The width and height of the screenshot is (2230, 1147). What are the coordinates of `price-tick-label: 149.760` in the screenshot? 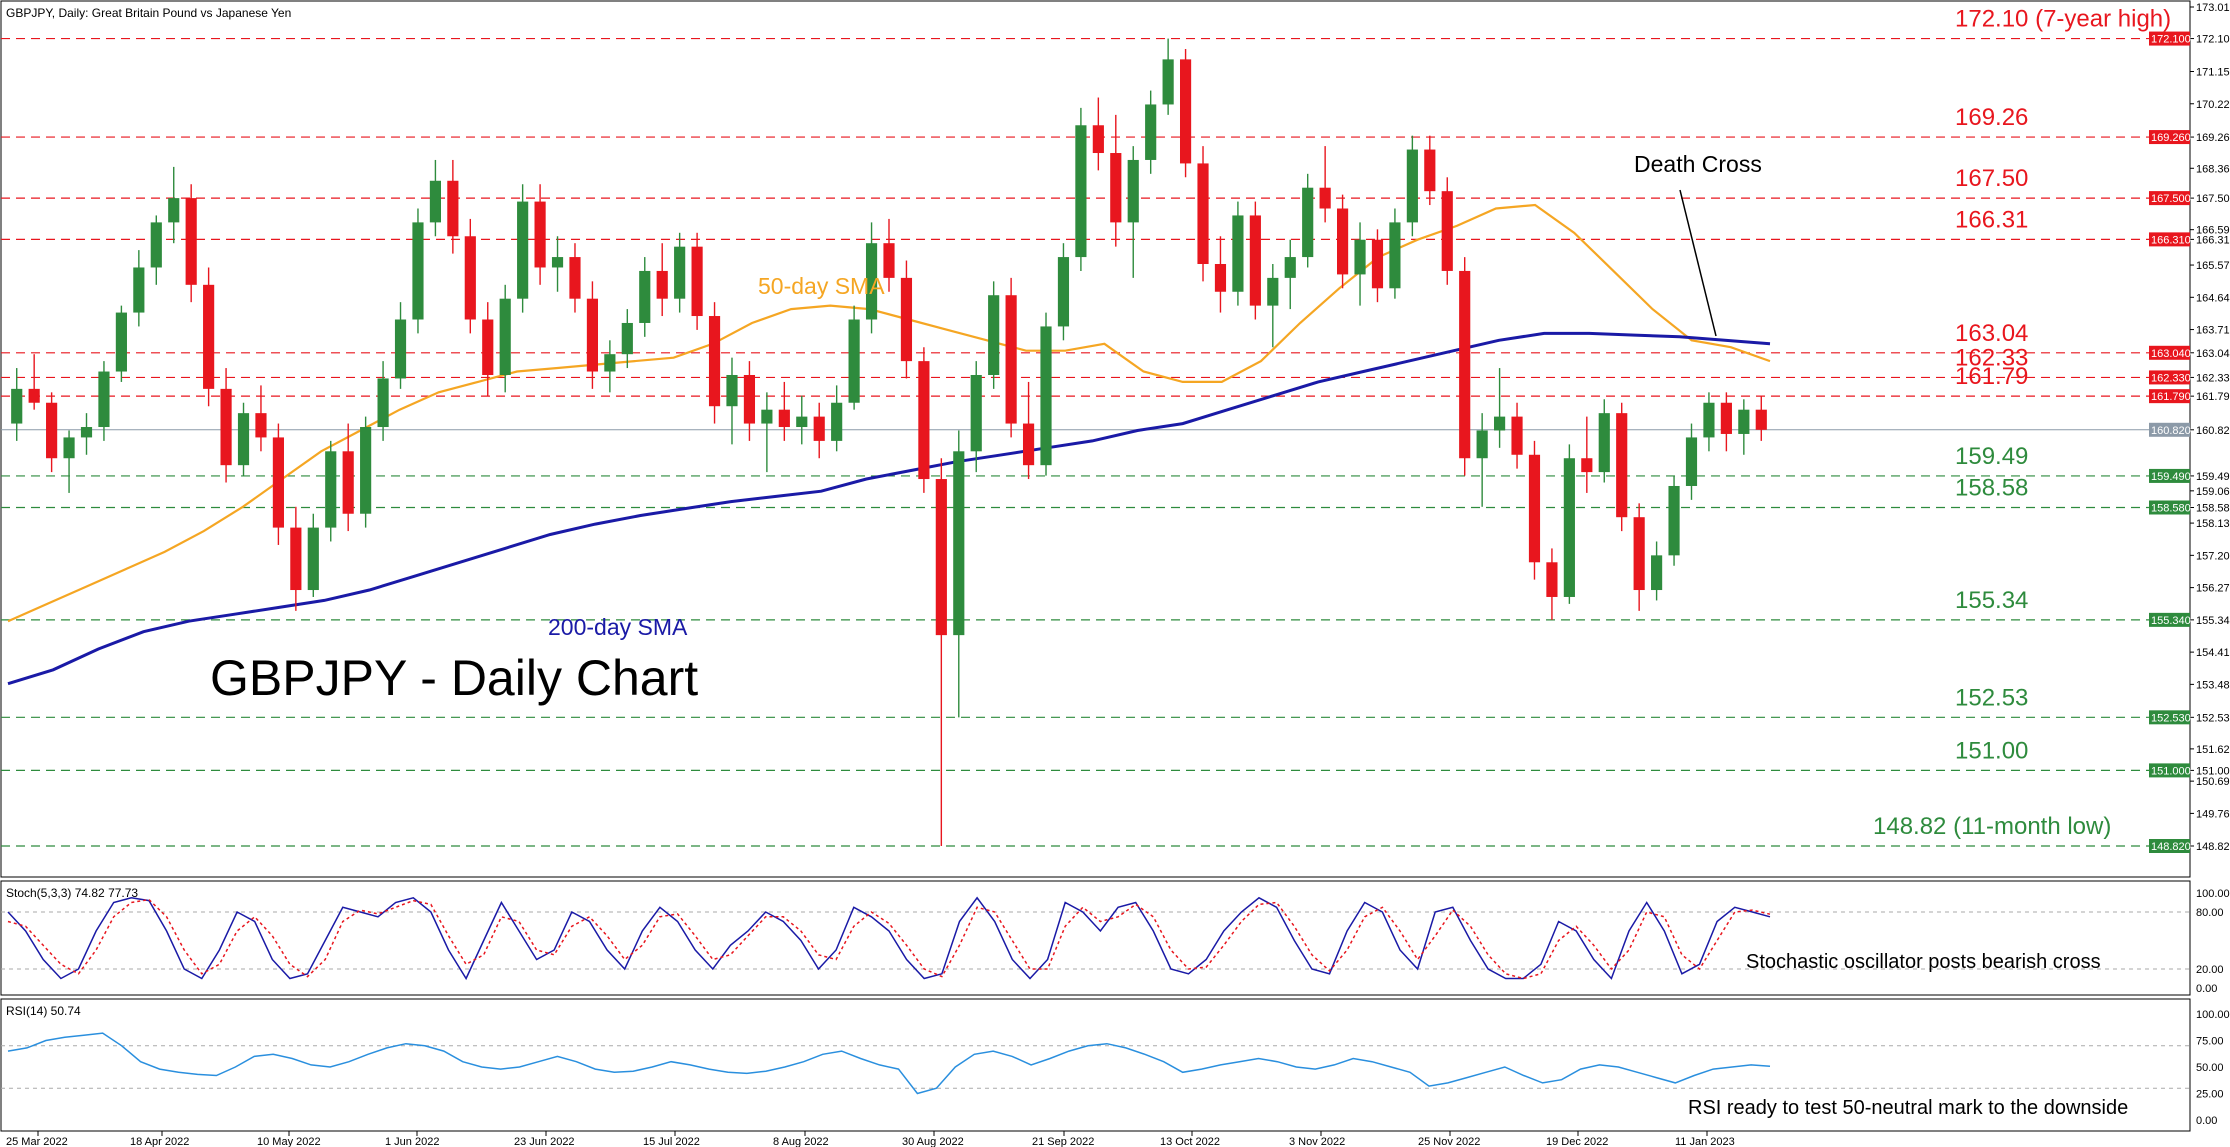 It's located at (2213, 814).